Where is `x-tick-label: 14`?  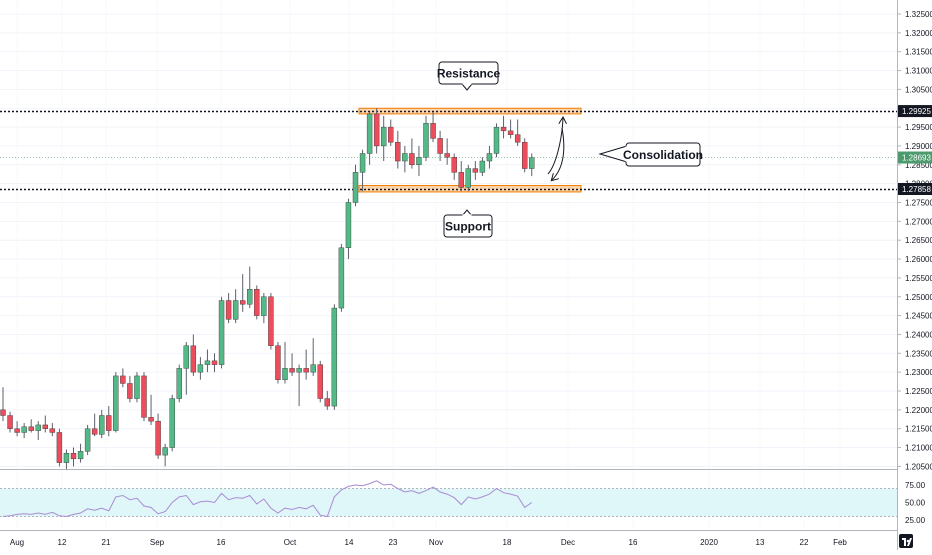
x-tick-label: 14 is located at coordinates (349, 542).